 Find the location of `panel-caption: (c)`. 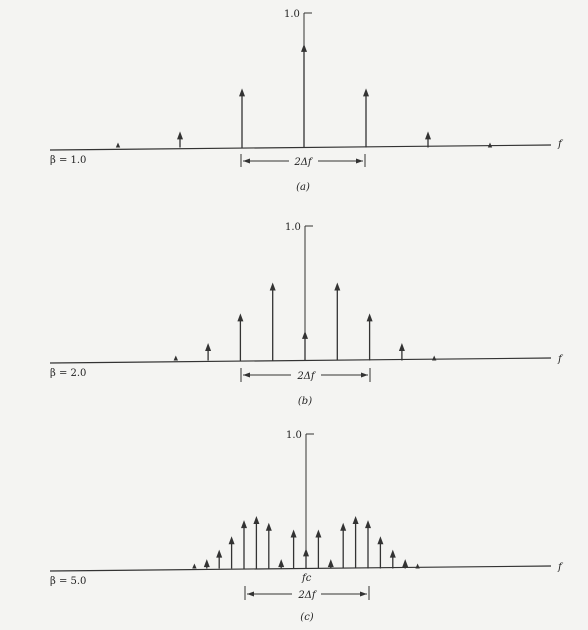

panel-caption: (c) is located at coordinates (307, 617).